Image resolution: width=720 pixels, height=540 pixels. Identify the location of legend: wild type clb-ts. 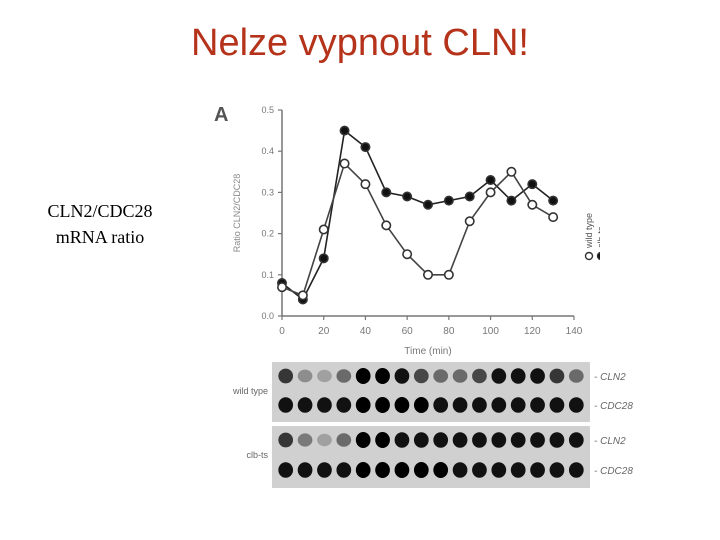
(592, 237).